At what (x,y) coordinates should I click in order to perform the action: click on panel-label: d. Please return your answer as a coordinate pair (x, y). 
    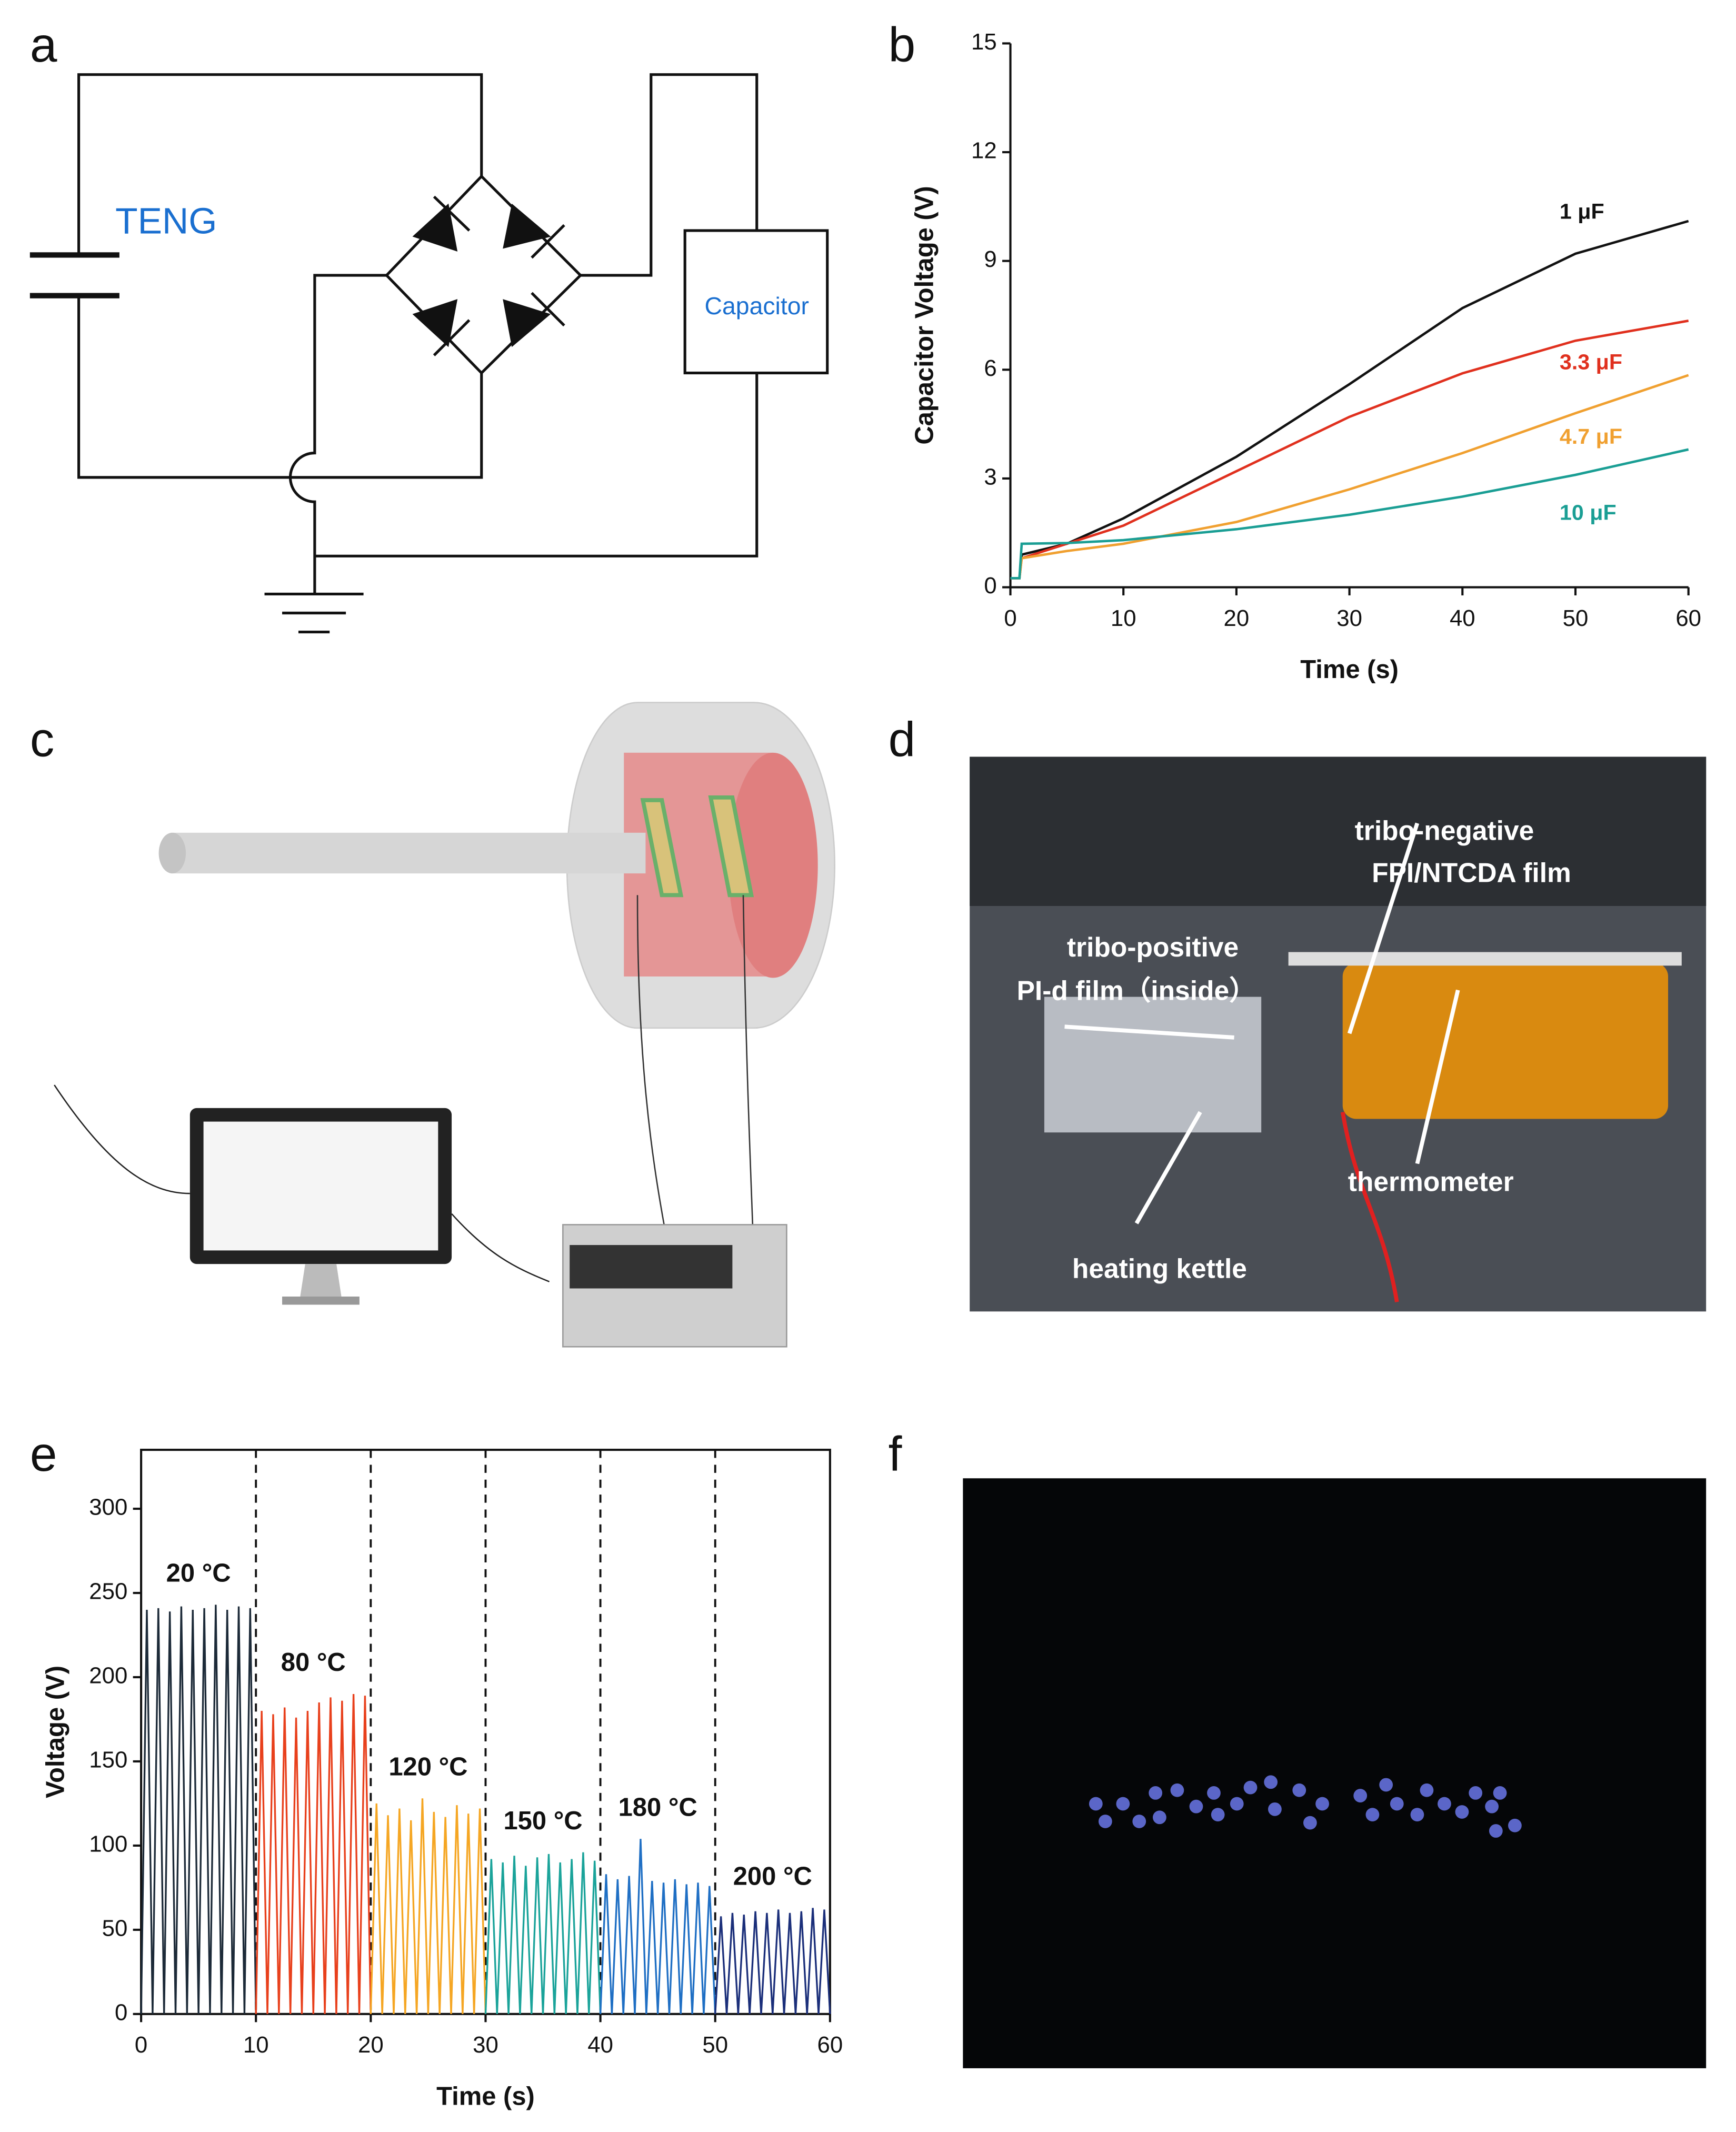
    Looking at the image, I should click on (902, 739).